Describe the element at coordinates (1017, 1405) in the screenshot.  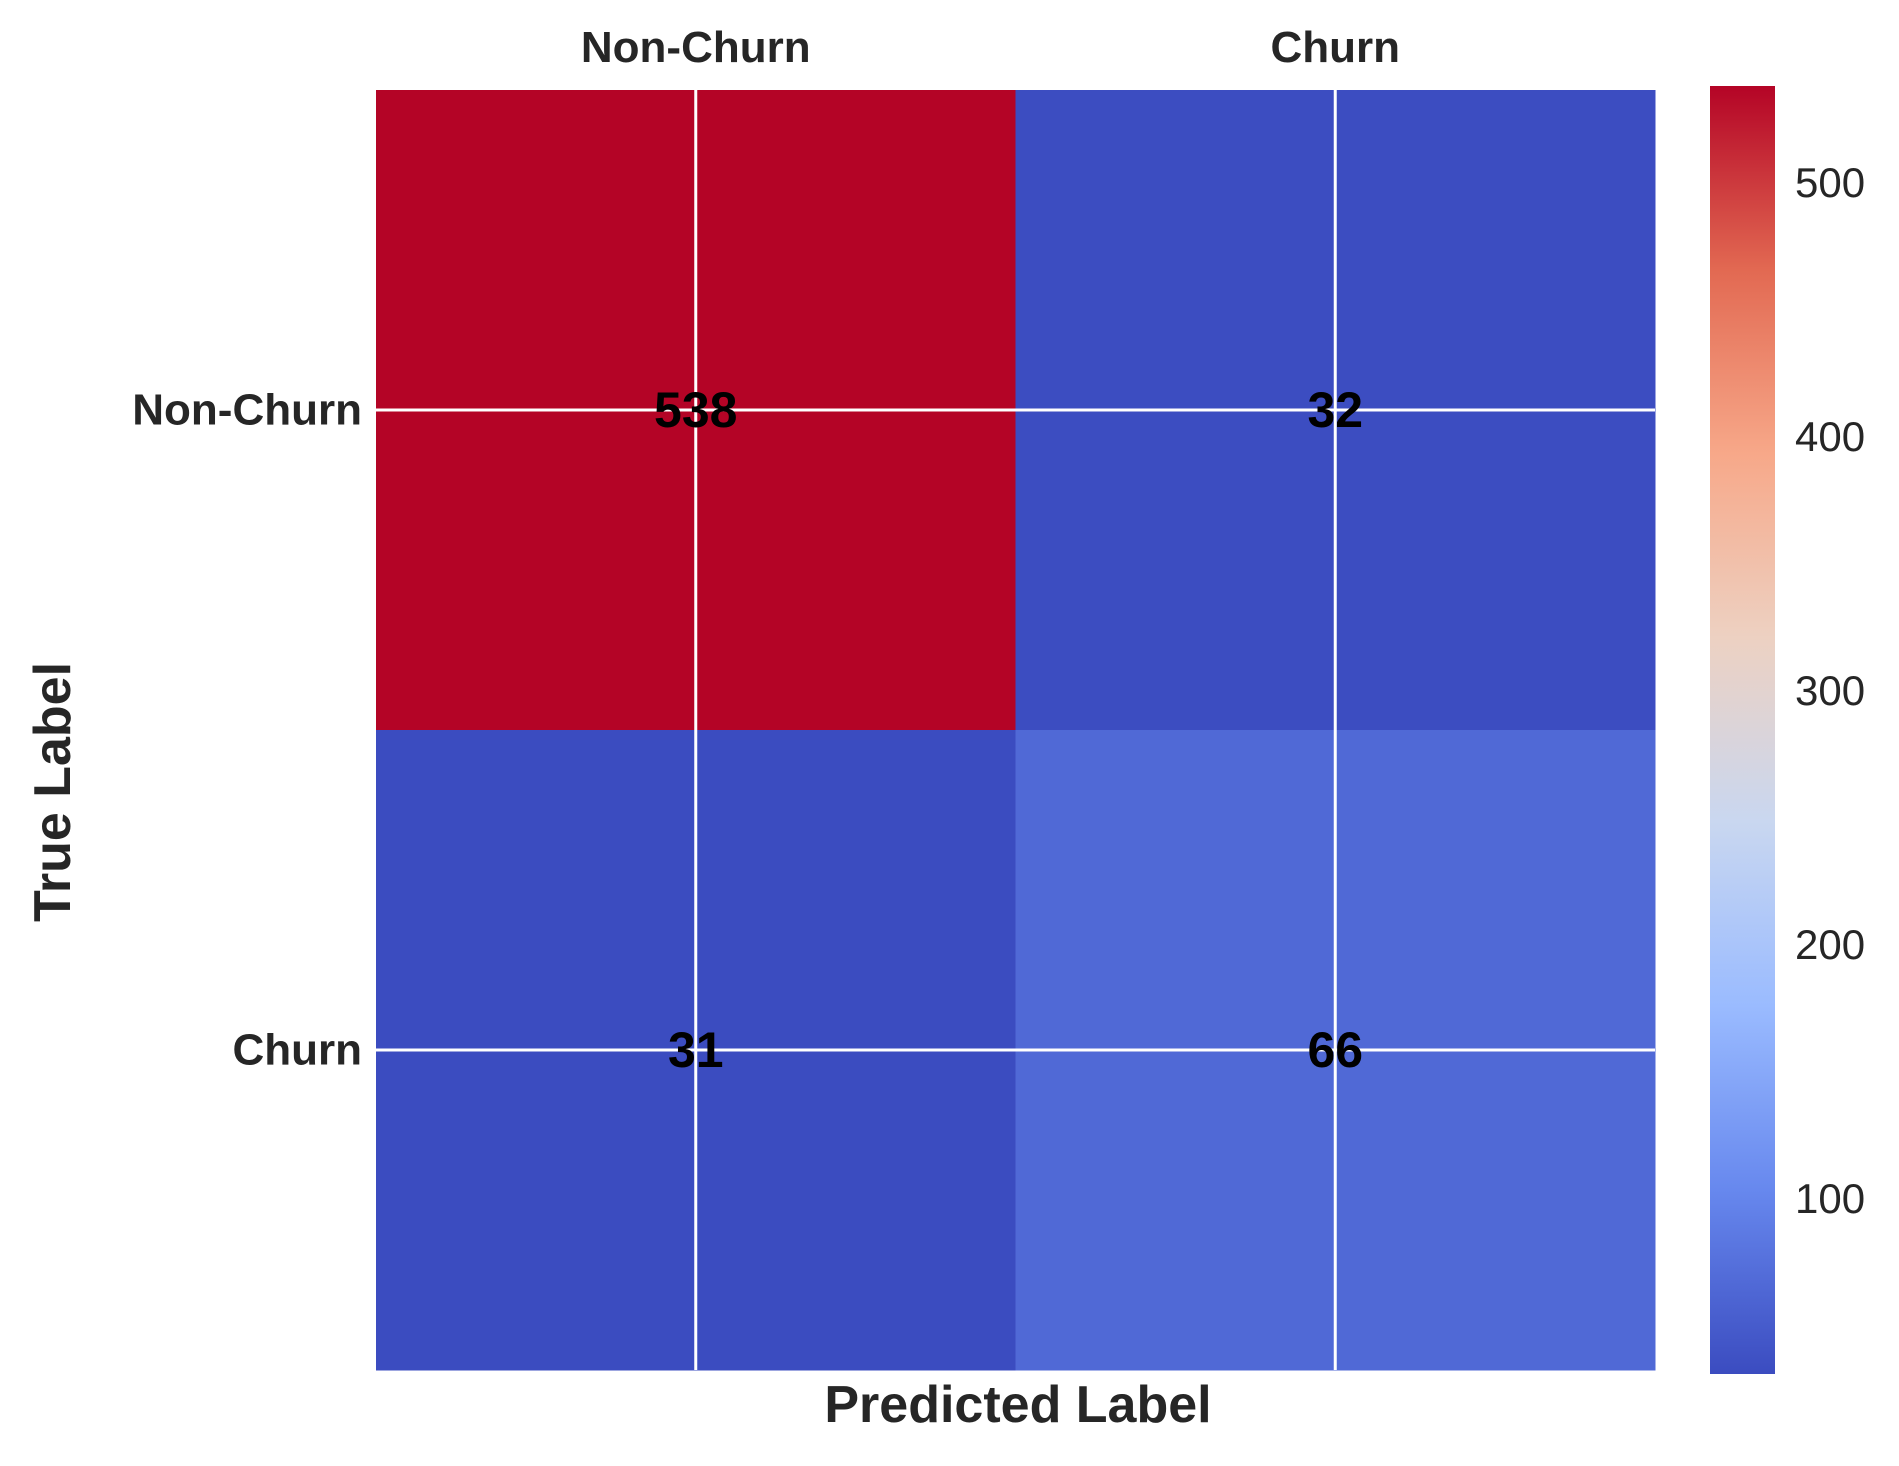
I see `x-axis-label: Predicted Label` at that location.